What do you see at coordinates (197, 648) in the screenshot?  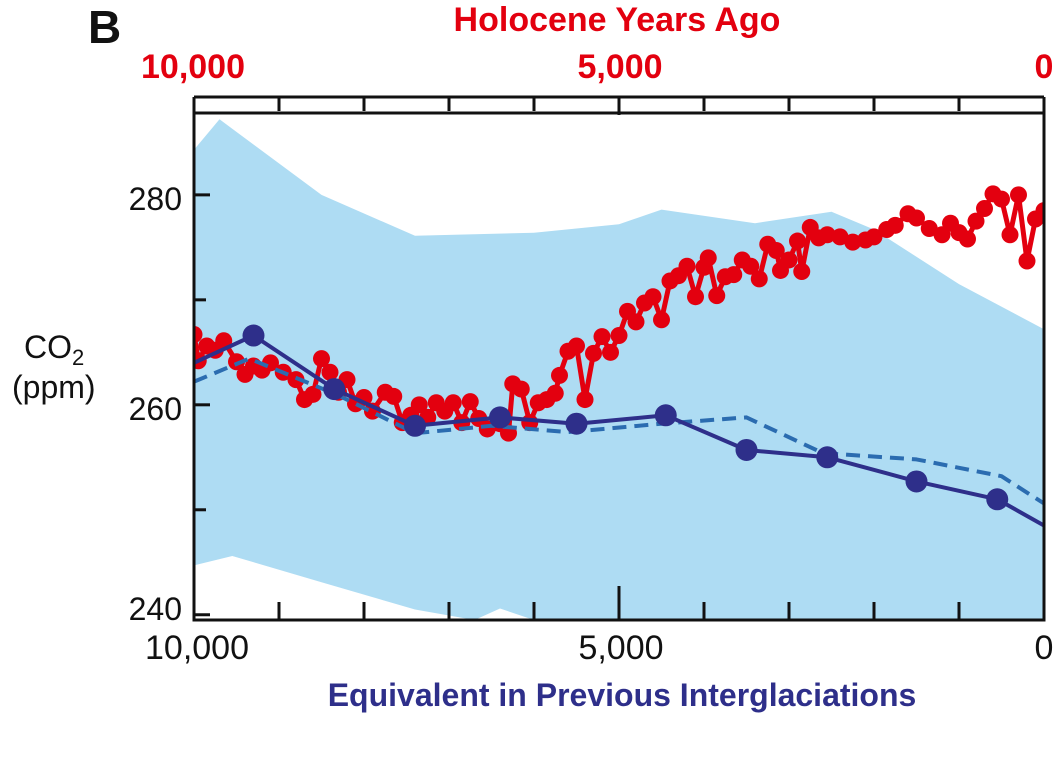 I see `bottom-tick-label-10000: 10,000` at bounding box center [197, 648].